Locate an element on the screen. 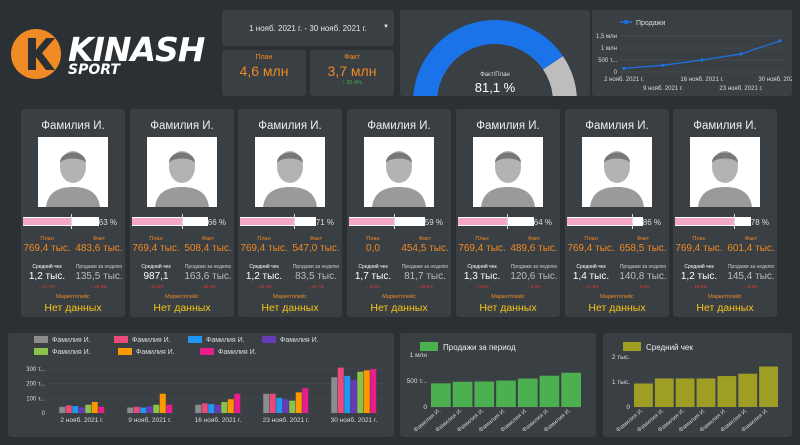  progress-percent: 86 % is located at coordinates (651, 222).